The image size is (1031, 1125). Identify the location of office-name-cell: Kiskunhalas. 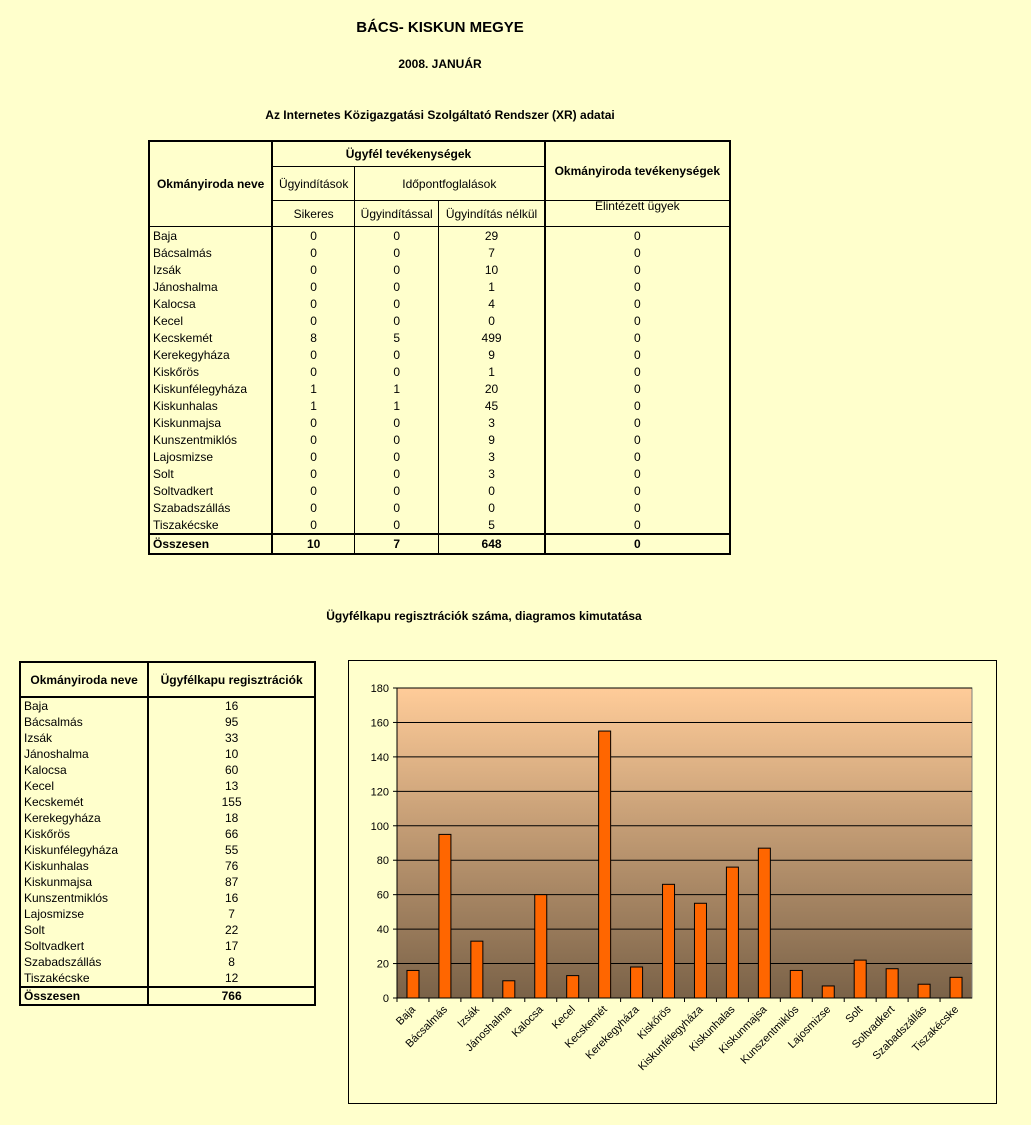
(84, 866).